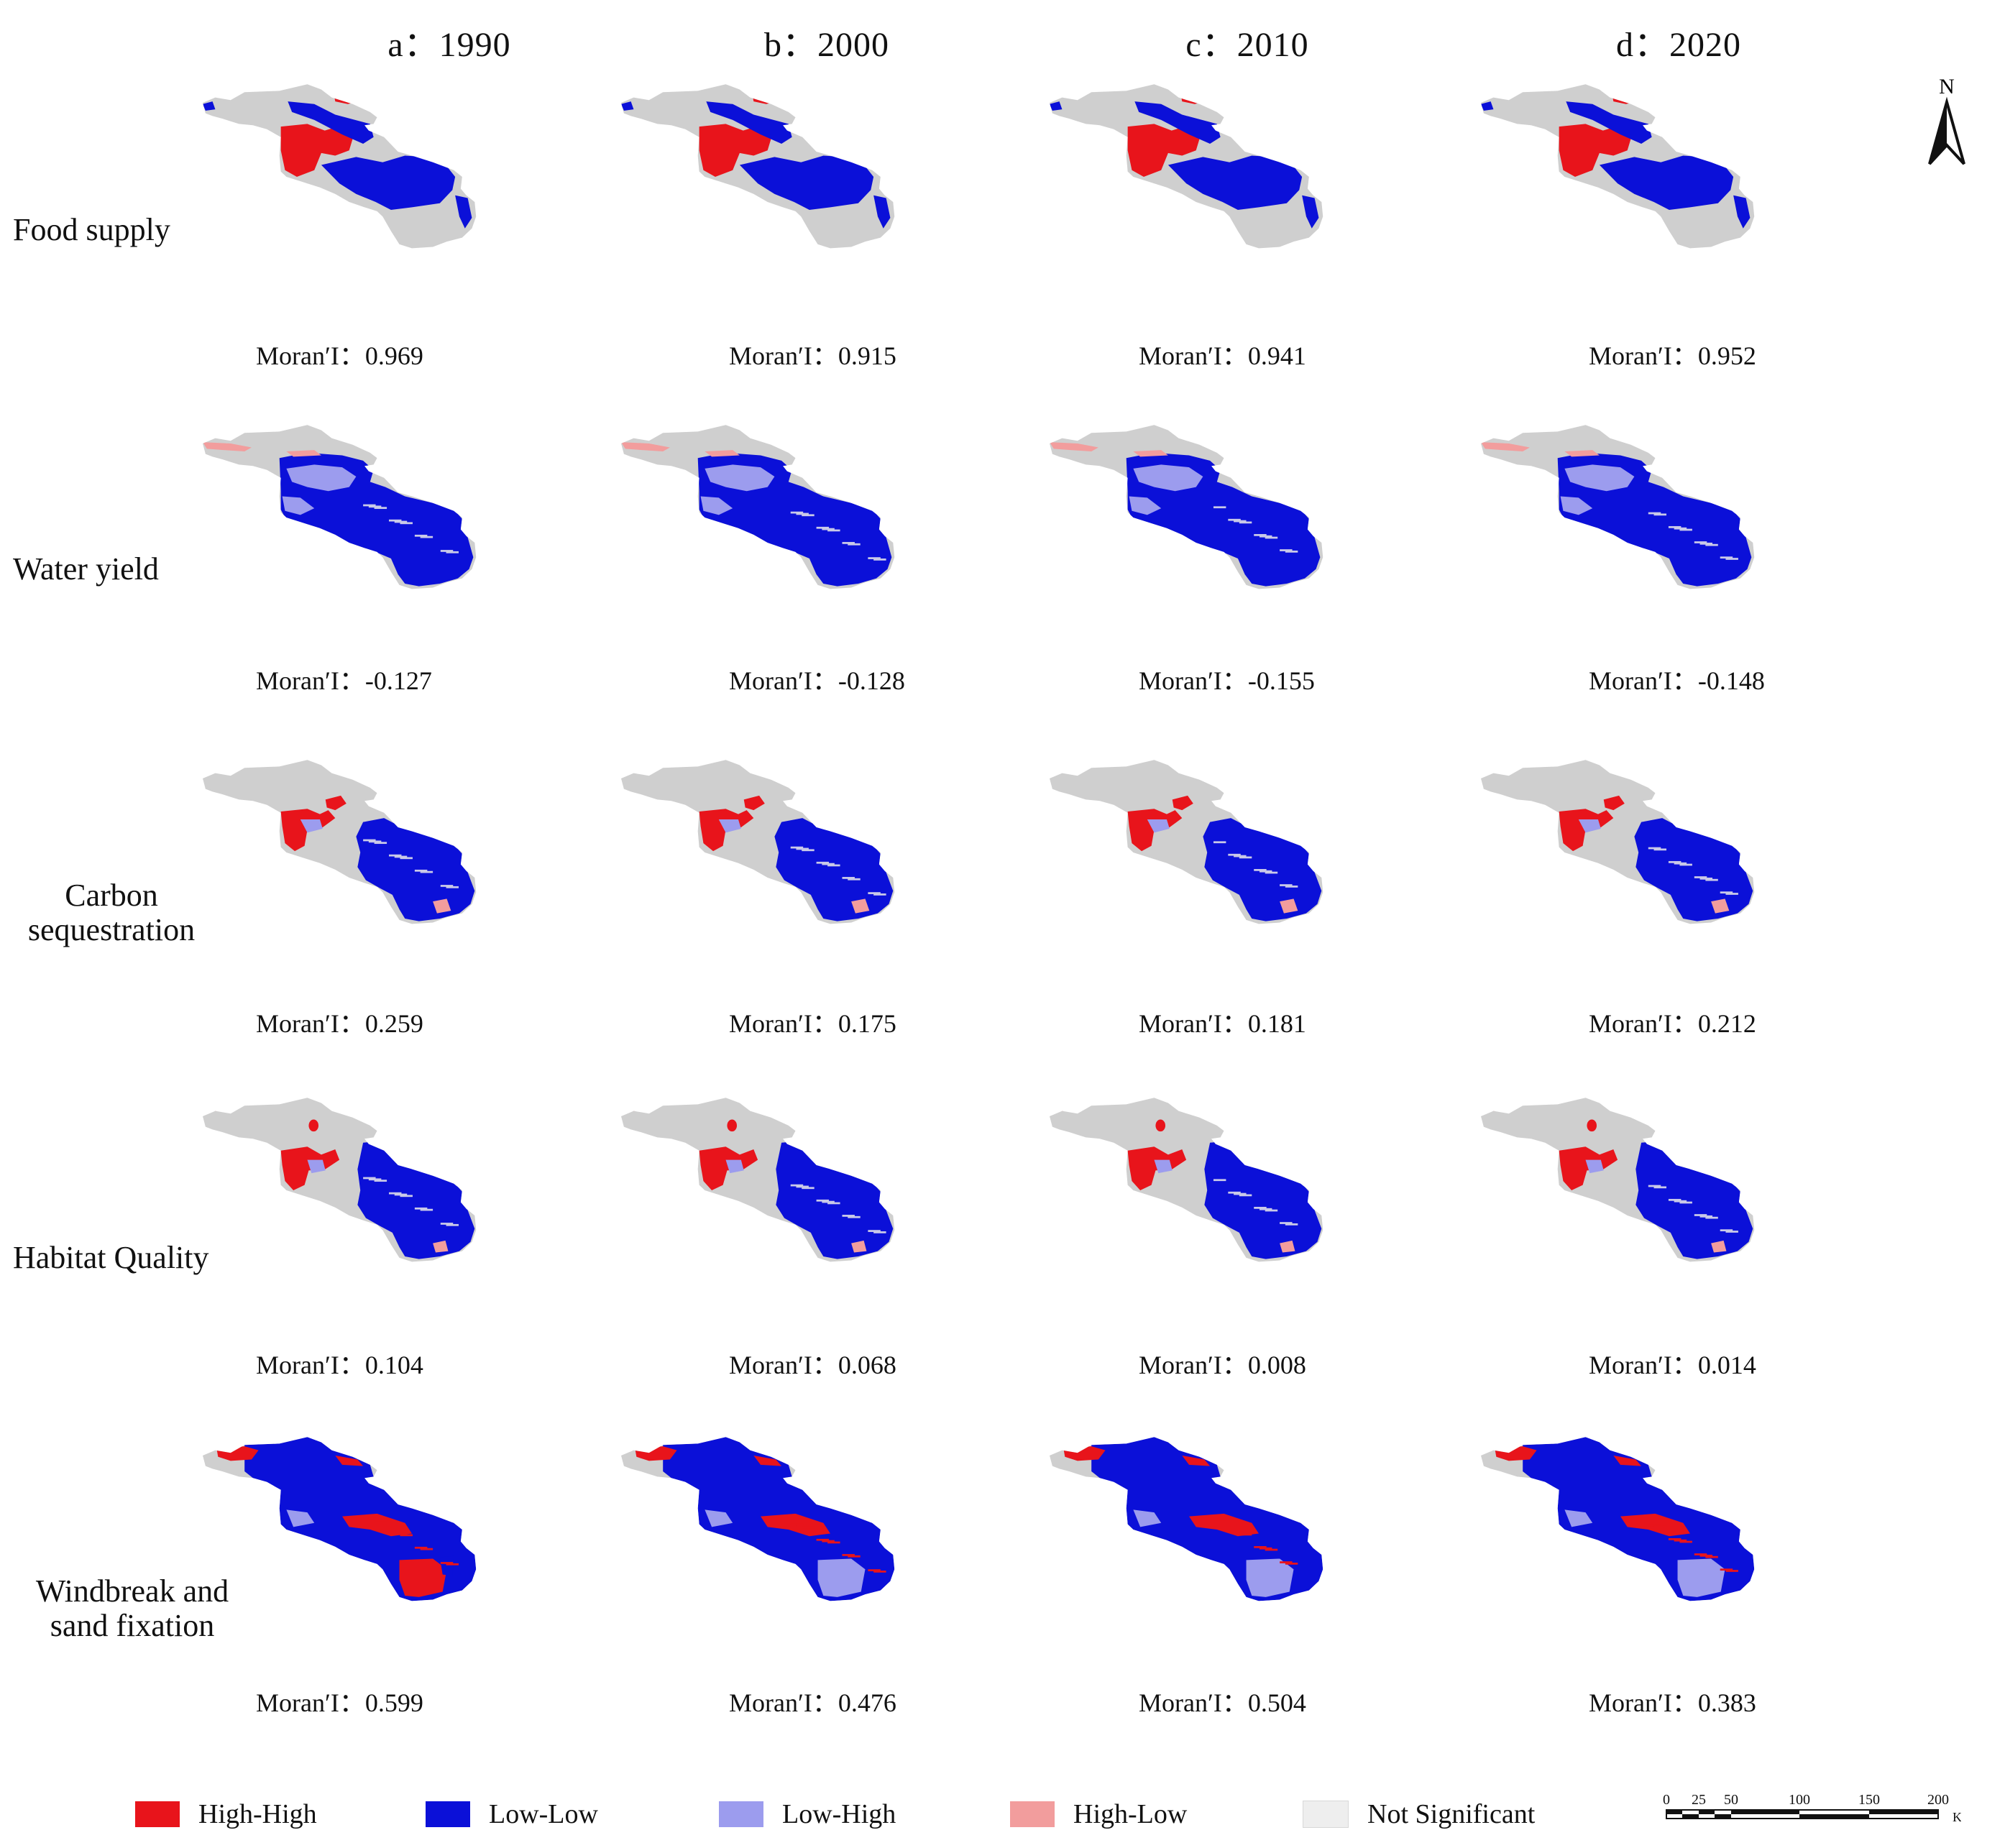 The height and width of the screenshot is (1848, 2005). What do you see at coordinates (1618, 507) in the screenshot?
I see `map-panel-water-yield-2020` at bounding box center [1618, 507].